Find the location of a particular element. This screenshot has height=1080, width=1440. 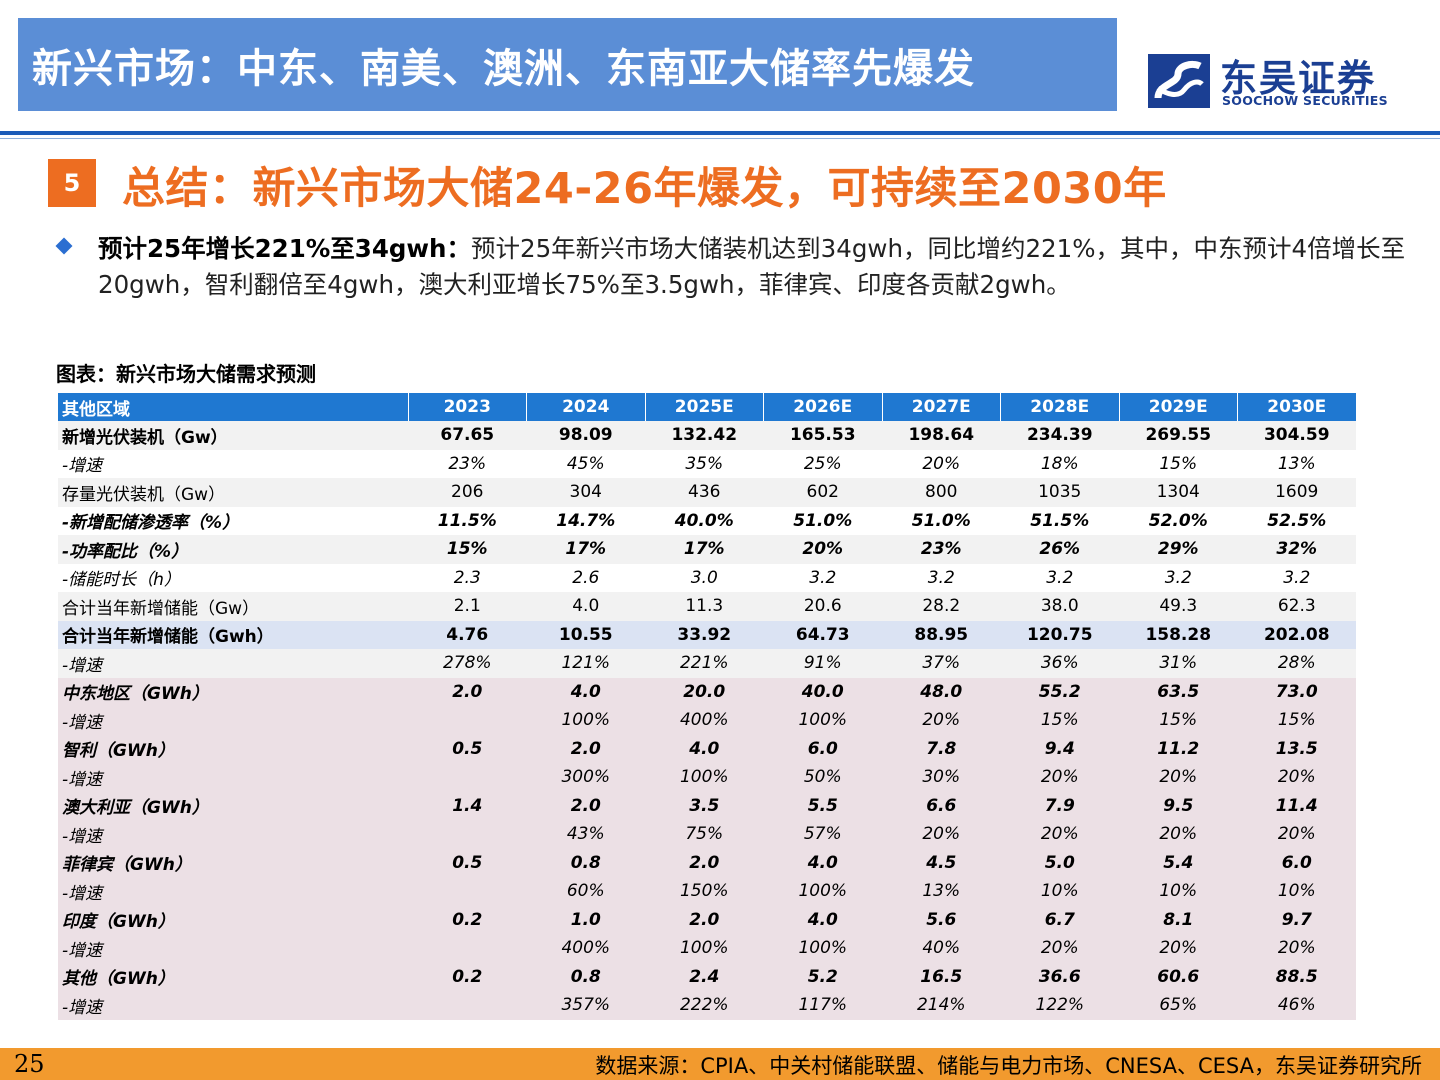

table-cell: 436 is located at coordinates (704, 492).